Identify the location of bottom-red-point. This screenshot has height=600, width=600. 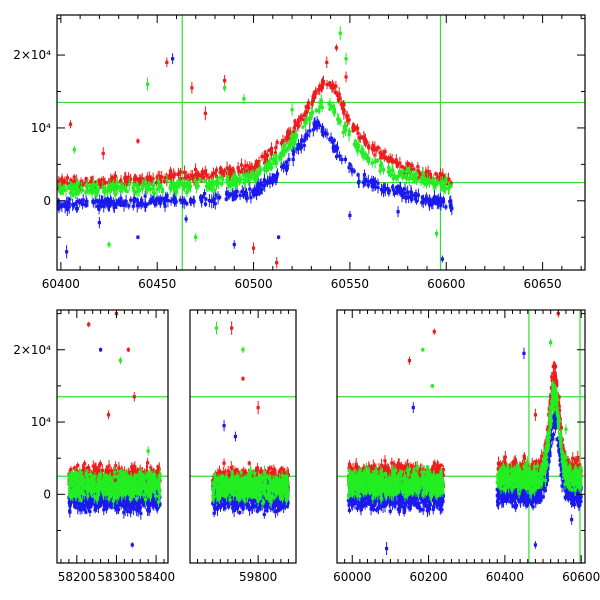
(84, 464).